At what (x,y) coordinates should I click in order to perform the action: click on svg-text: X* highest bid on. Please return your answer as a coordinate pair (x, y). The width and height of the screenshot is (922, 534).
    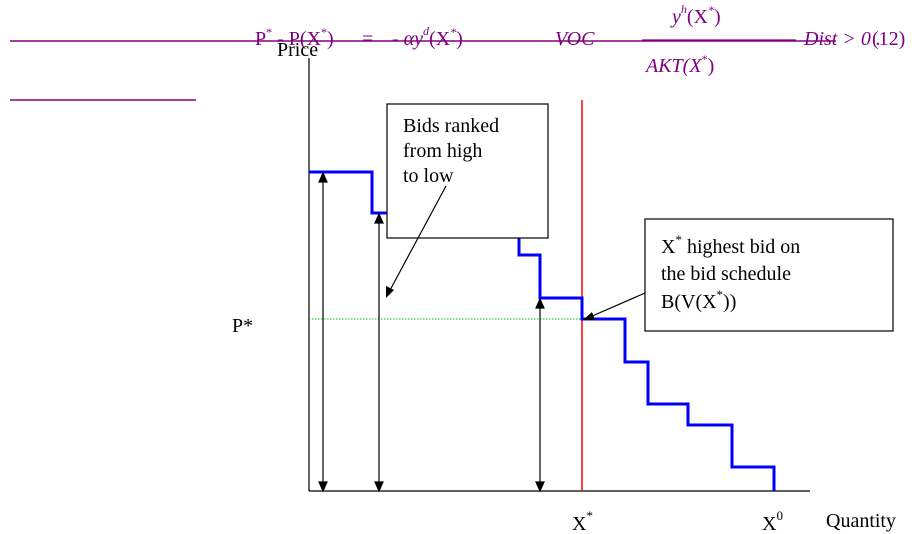
    Looking at the image, I should click on (730, 245).